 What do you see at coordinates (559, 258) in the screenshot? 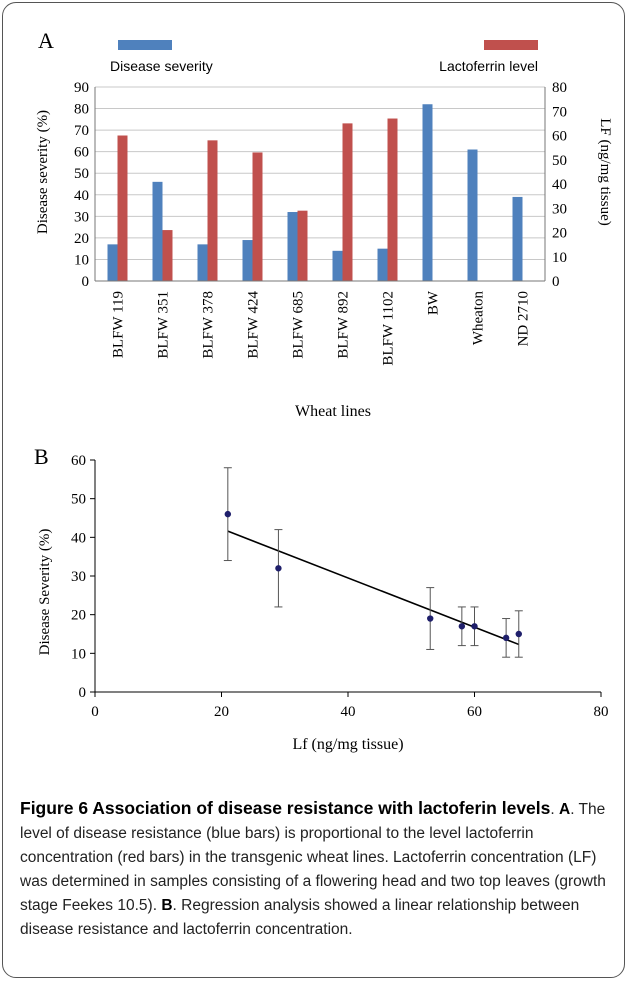
I see `y2-tick-label: 10` at bounding box center [559, 258].